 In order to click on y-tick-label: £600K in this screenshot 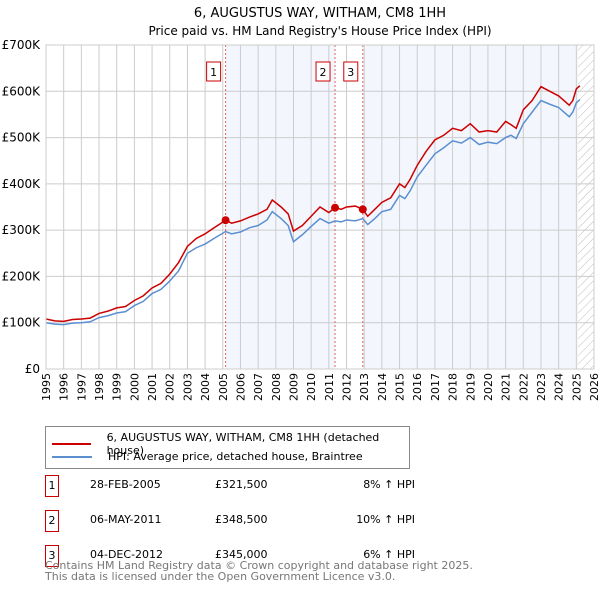, I will do `click(22, 91)`.